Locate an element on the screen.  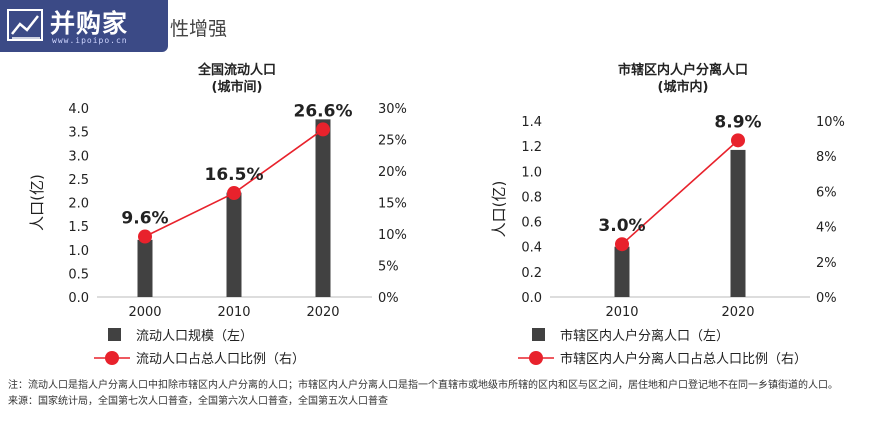
logo: 并购家 www.ipoipo.cn is located at coordinates (84, 26).